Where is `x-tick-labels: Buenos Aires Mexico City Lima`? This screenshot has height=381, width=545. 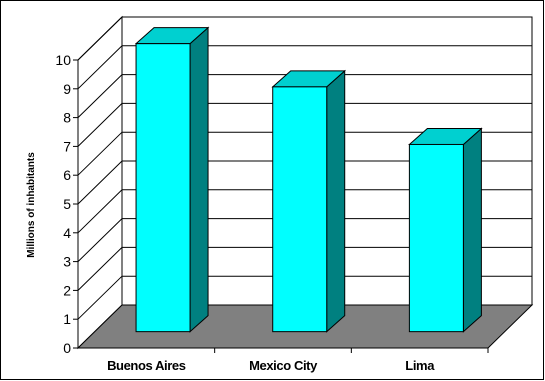 x-tick-labels: Buenos Aires Mexico City Lima is located at coordinates (271, 365).